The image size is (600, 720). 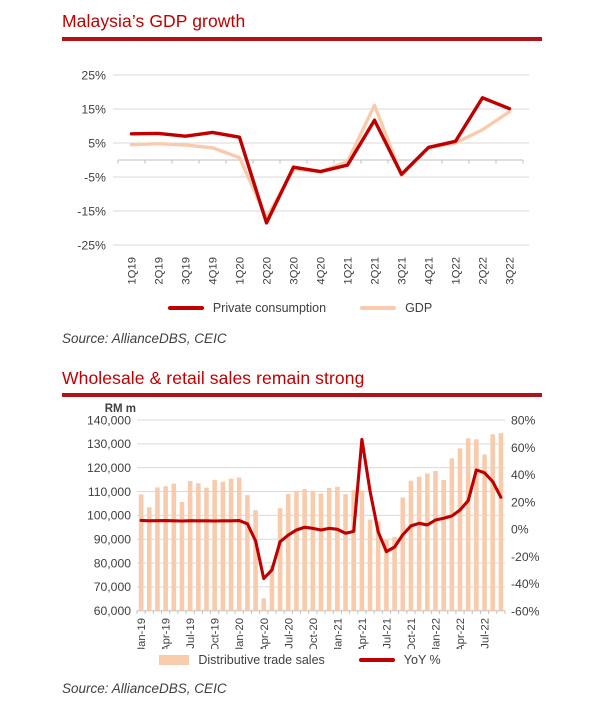 I want to click on x-axis-quarter-label: 3Q22, so click(x=511, y=271).